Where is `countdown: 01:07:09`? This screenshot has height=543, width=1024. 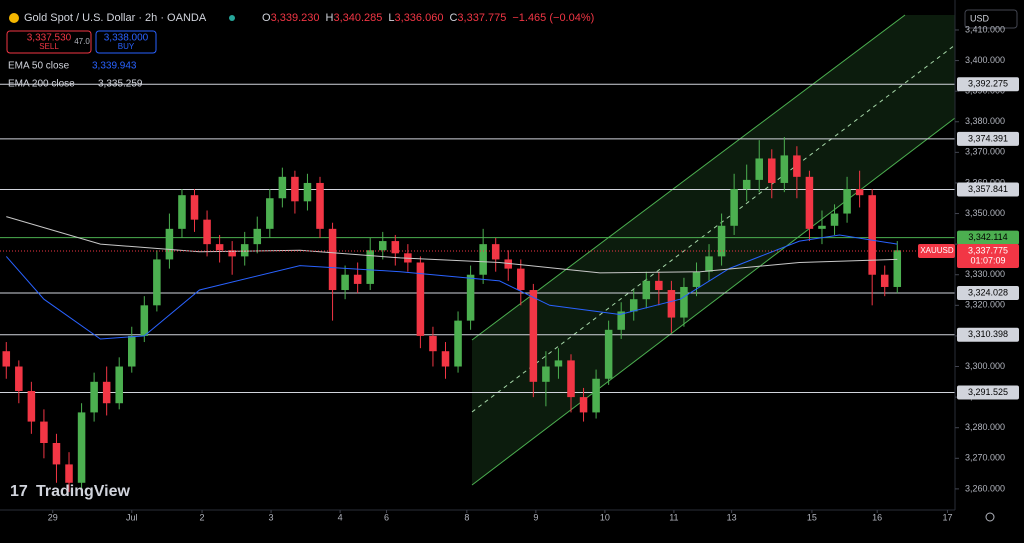 countdown: 01:07:09 is located at coordinates (987, 260).